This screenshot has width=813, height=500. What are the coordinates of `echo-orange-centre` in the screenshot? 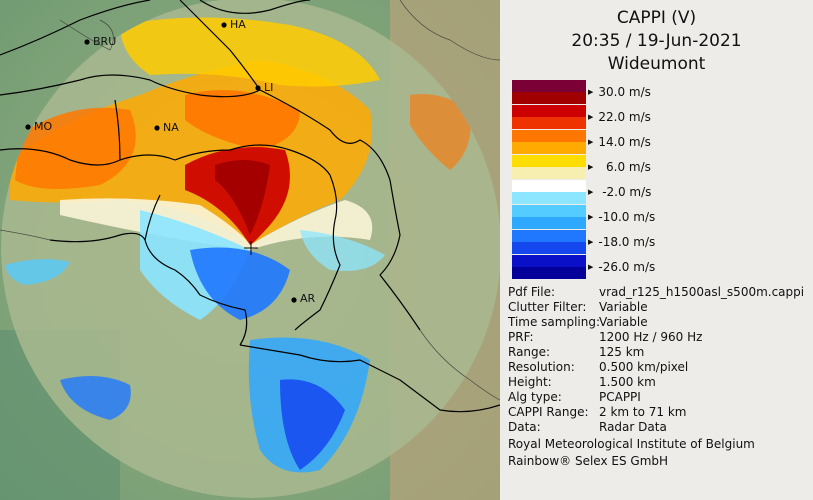 It's located at (242, 120).